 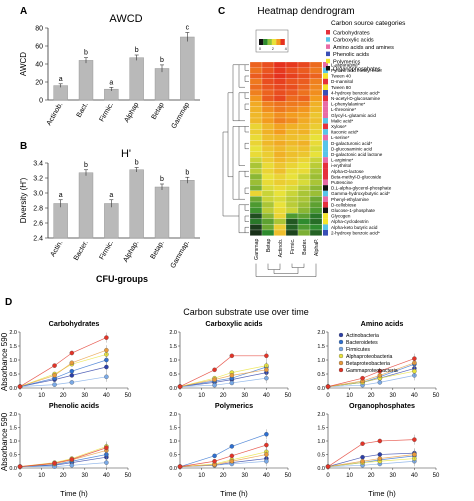 I want to click on heatmap-row-label: Xylose*, so click(x=339, y=126).